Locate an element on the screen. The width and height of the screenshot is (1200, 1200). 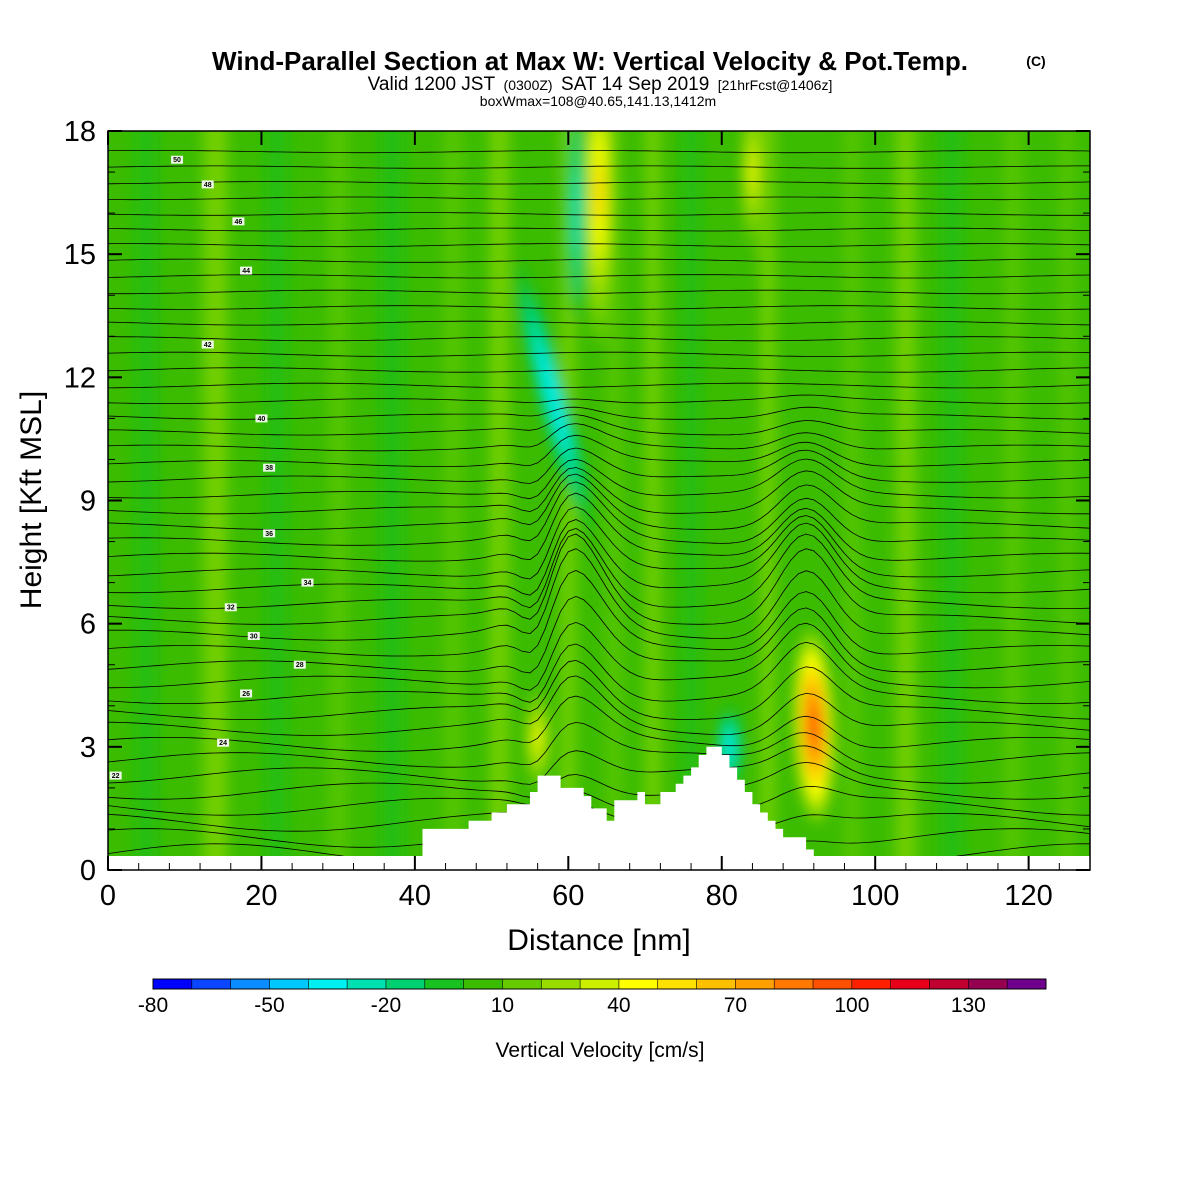
colorbar-label: -80 is located at coordinates (153, 1005).